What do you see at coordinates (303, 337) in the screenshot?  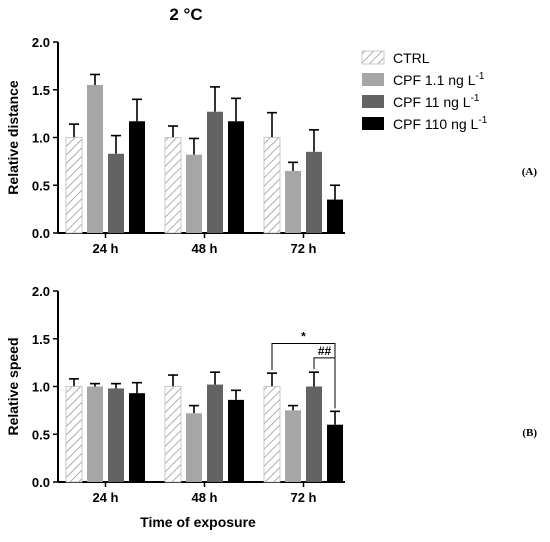 I see `significance-label: *` at bounding box center [303, 337].